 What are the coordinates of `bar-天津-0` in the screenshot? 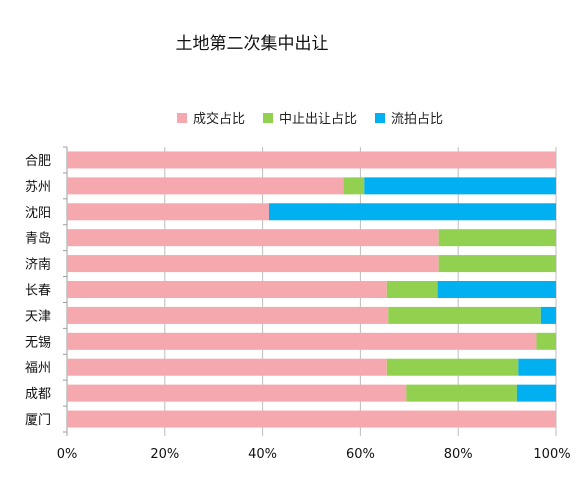 It's located at (228, 315).